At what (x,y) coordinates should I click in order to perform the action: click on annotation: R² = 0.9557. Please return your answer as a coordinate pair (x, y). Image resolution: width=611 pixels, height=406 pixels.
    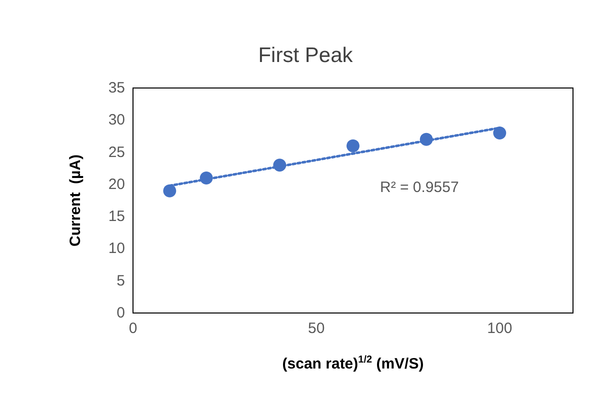
    Looking at the image, I should click on (419, 187).